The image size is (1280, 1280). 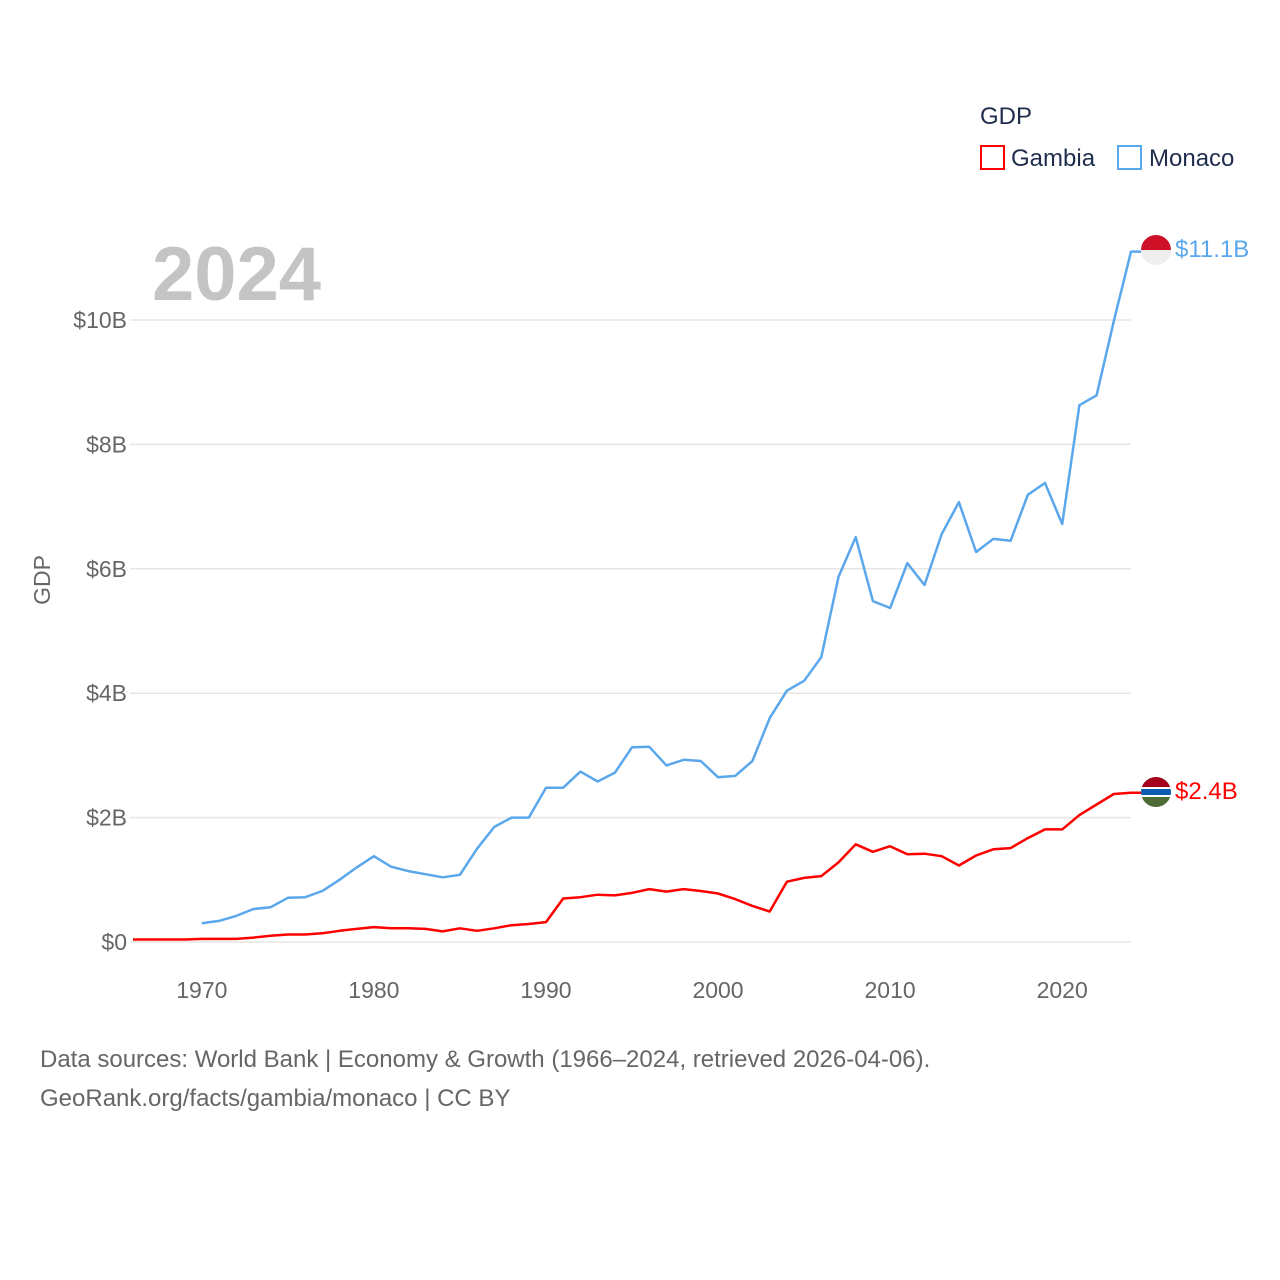 What do you see at coordinates (717, 990) in the screenshot?
I see `x-tick-label: 2000` at bounding box center [717, 990].